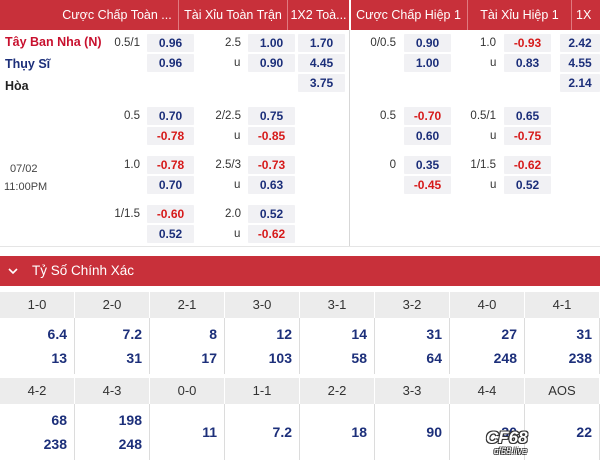 The height and width of the screenshot is (464, 600). Describe the element at coordinates (228, 165) in the screenshot. I see `ou-line: 2.5/3` at that location.